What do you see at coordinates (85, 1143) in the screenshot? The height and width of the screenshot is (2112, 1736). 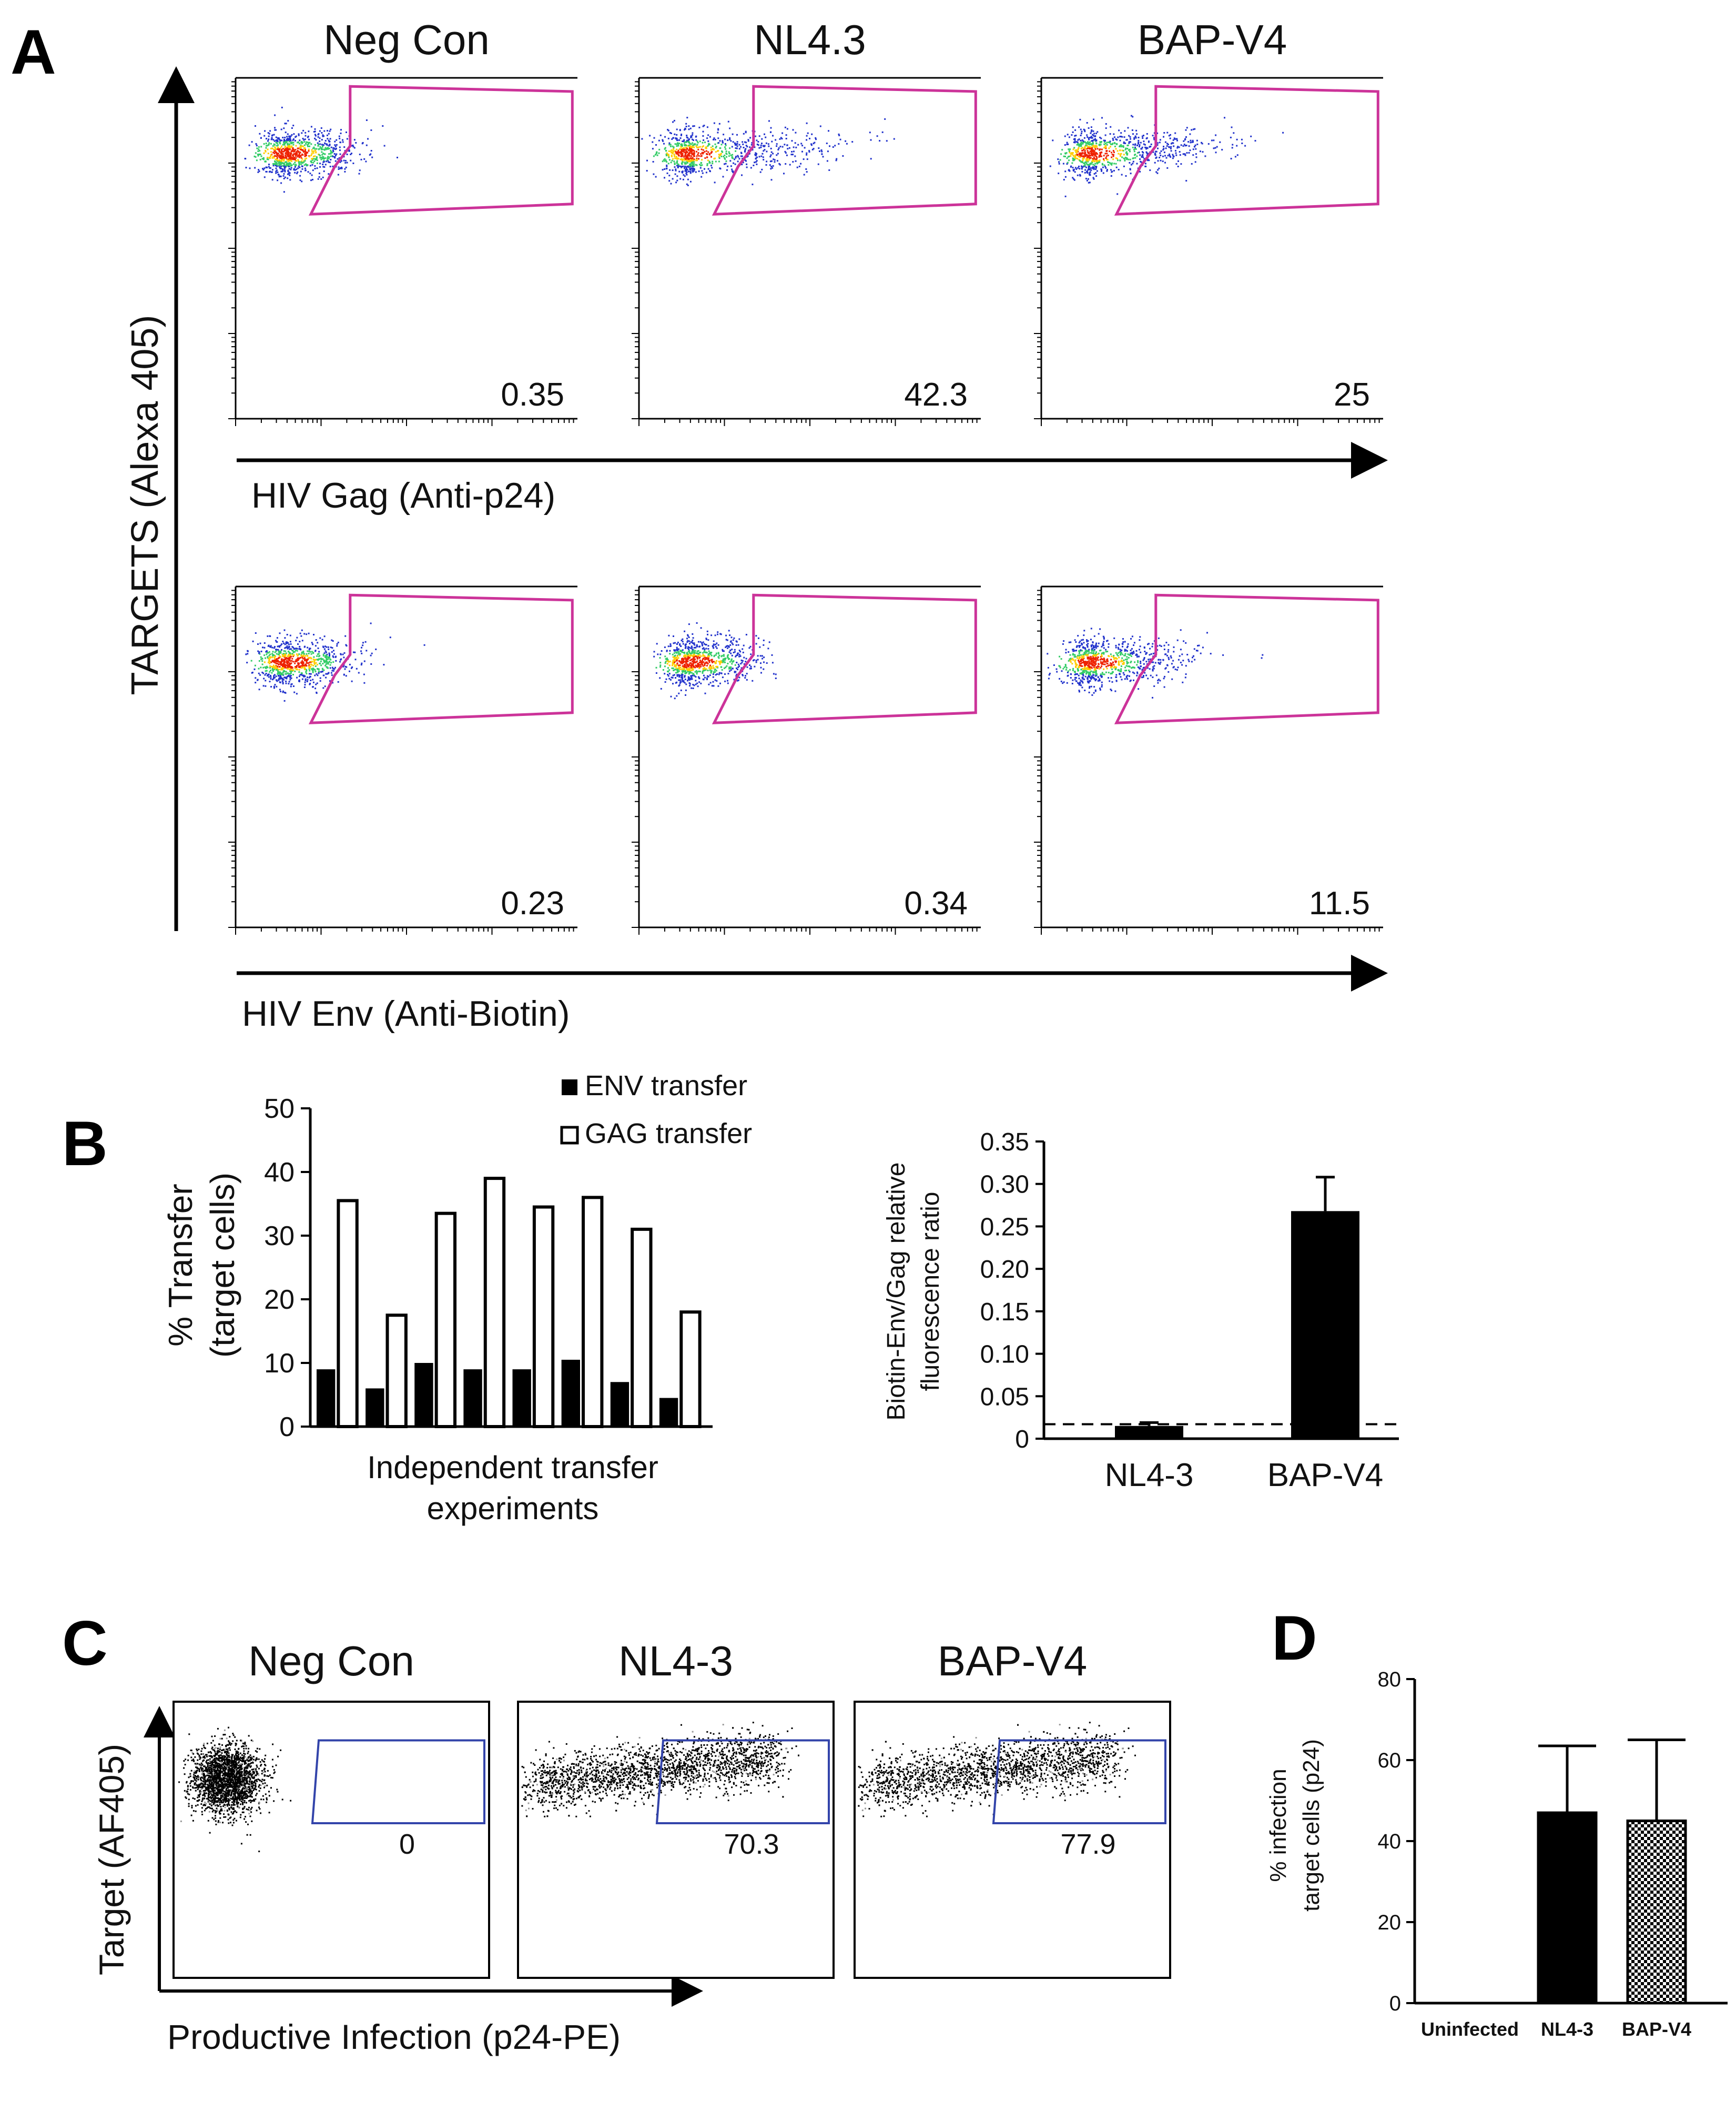 I see `panel-letter-b: B` at bounding box center [85, 1143].